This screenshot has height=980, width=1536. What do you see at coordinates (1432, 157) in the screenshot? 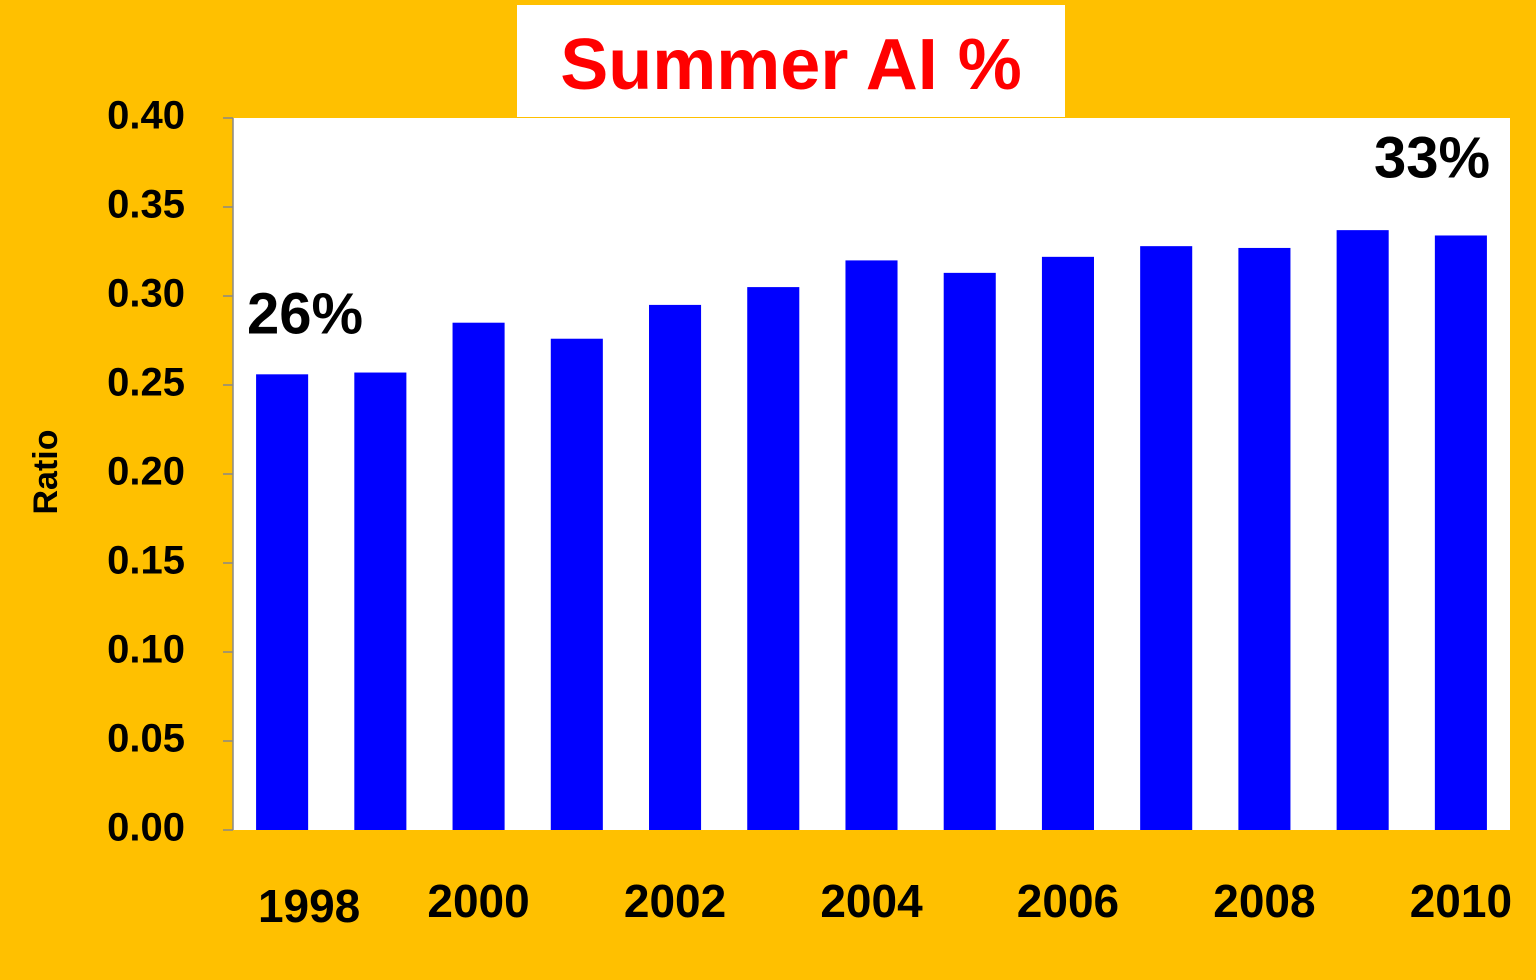
I see `annotation: 33%` at bounding box center [1432, 157].